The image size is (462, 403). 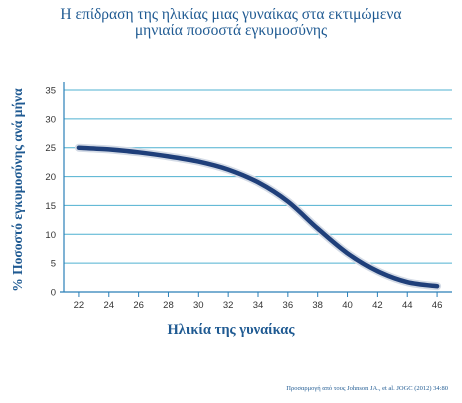 I want to click on x-tick-label: 22, so click(x=79, y=305).